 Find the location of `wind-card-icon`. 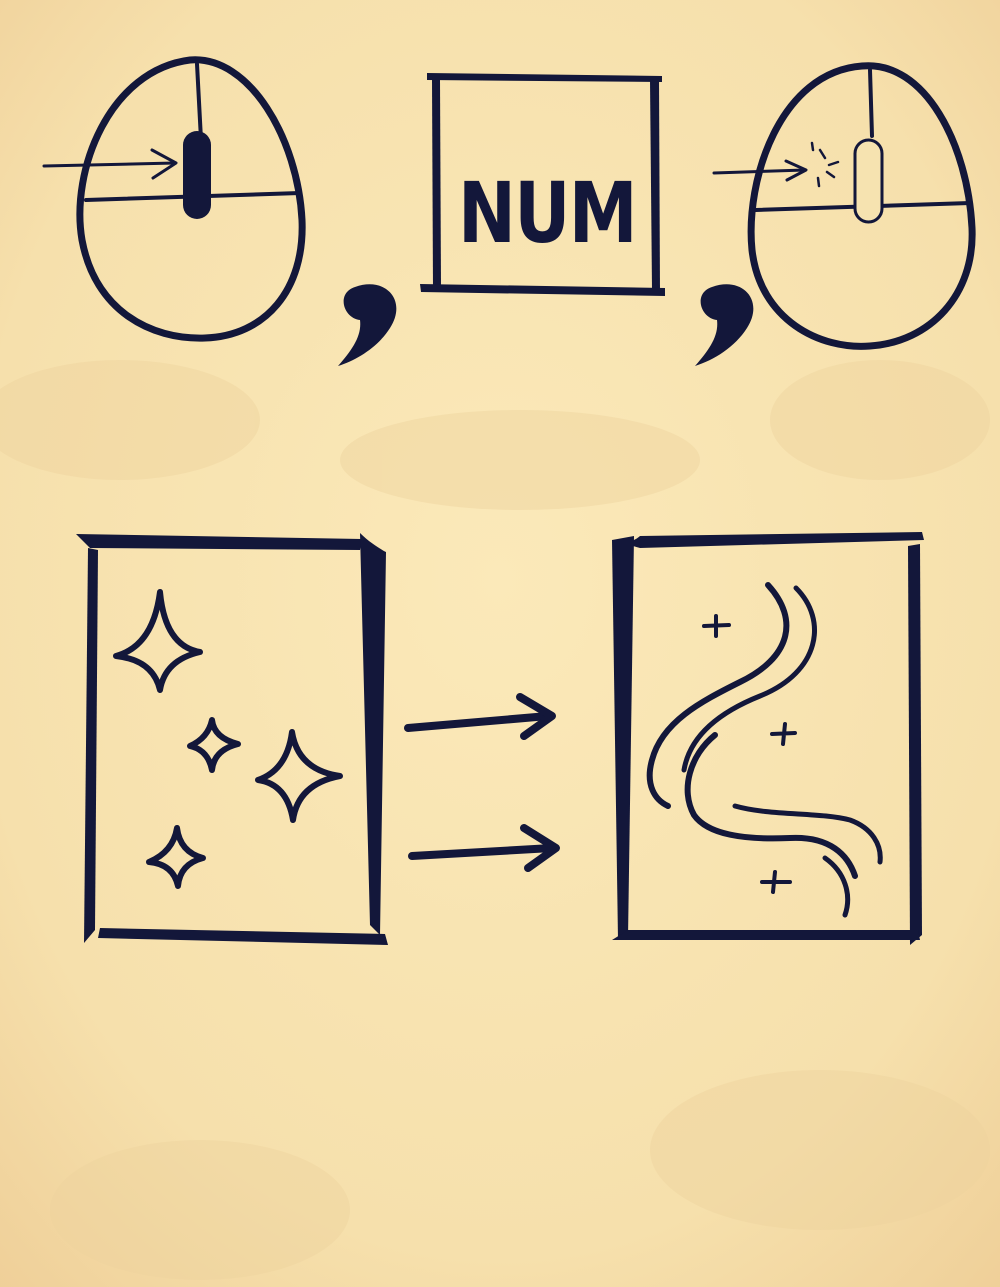

wind-card-icon is located at coordinates (768, 738).